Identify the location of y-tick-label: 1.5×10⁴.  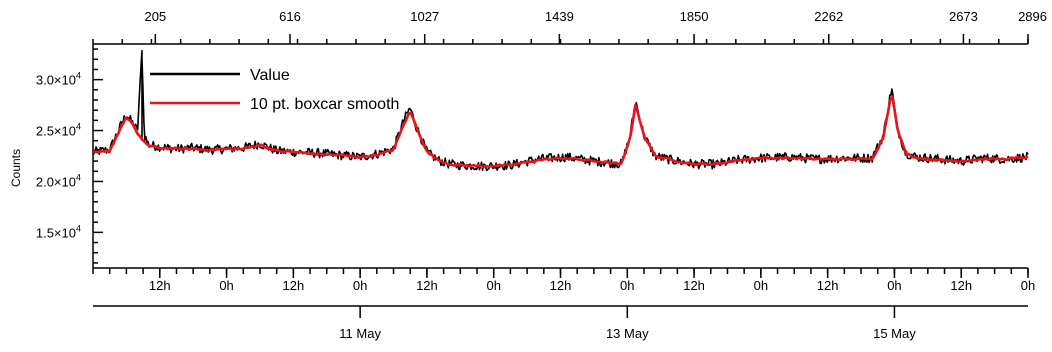
(58, 231).